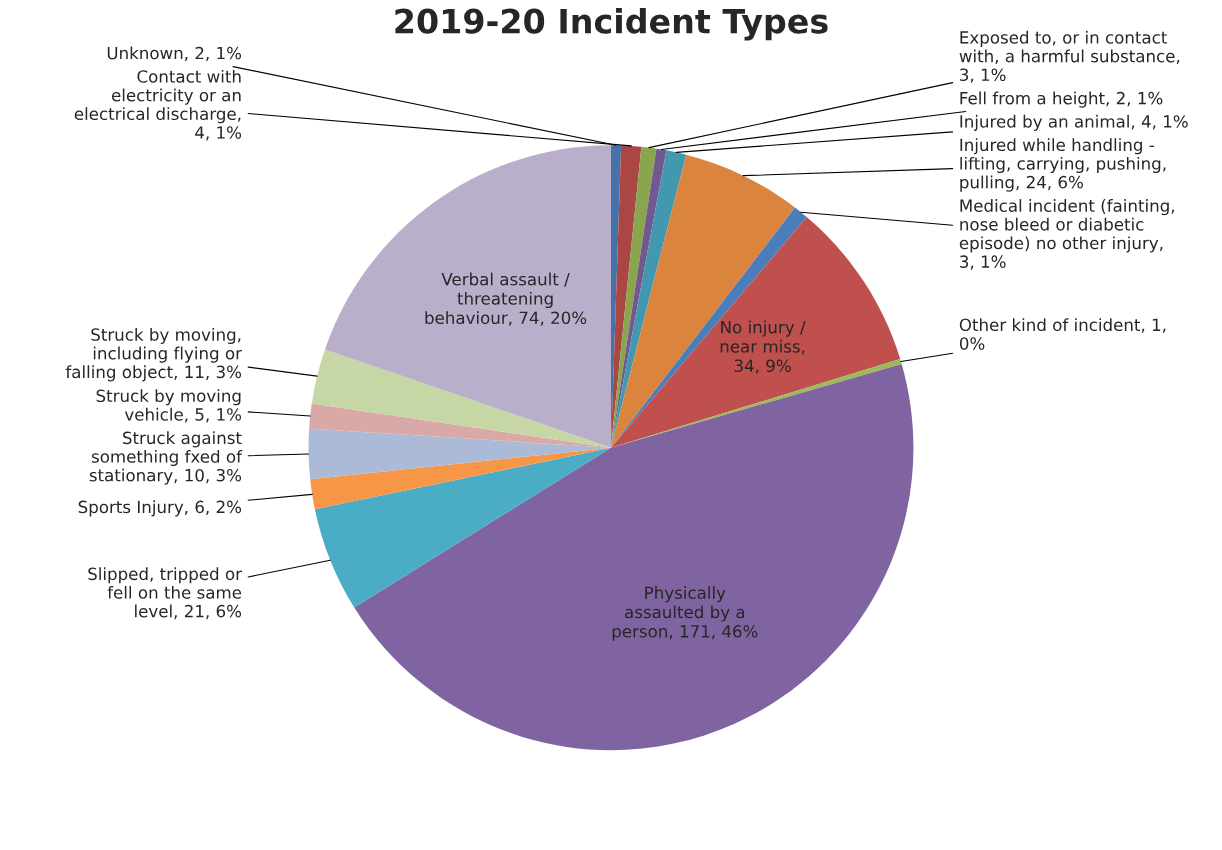 The image size is (1222, 850). Describe the element at coordinates (165, 593) in the screenshot. I see `slice-label: Slipped, tripped or fell on the same level, 21, 6%` at that location.